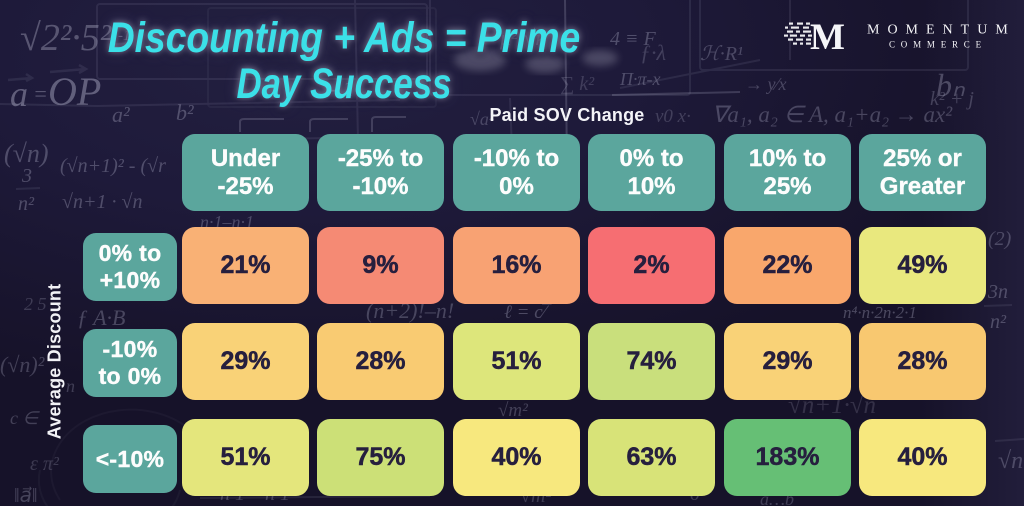  What do you see at coordinates (26, 176) in the screenshot?
I see `svg-text: 3` at bounding box center [26, 176].